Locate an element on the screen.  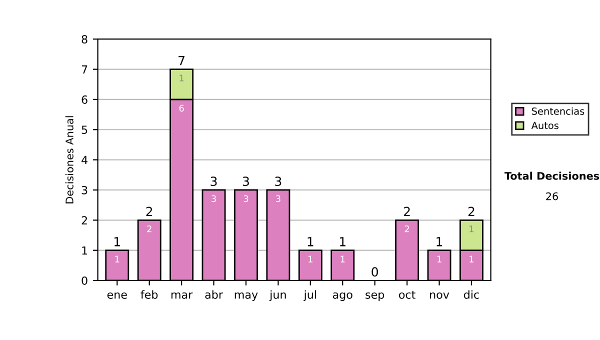
y-tick-label: 6 is located at coordinates (85, 99).